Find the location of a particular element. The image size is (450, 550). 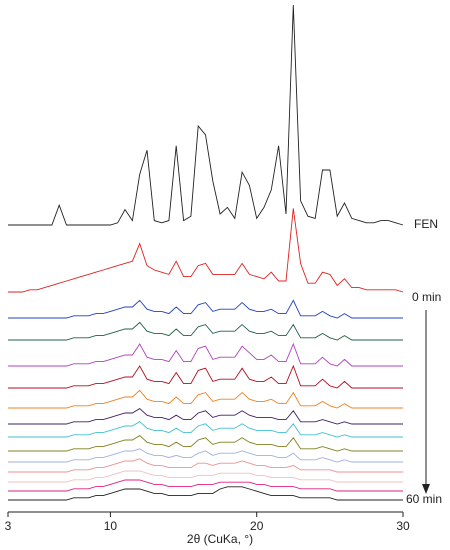

x-tick-label: 30 is located at coordinates (403, 526).